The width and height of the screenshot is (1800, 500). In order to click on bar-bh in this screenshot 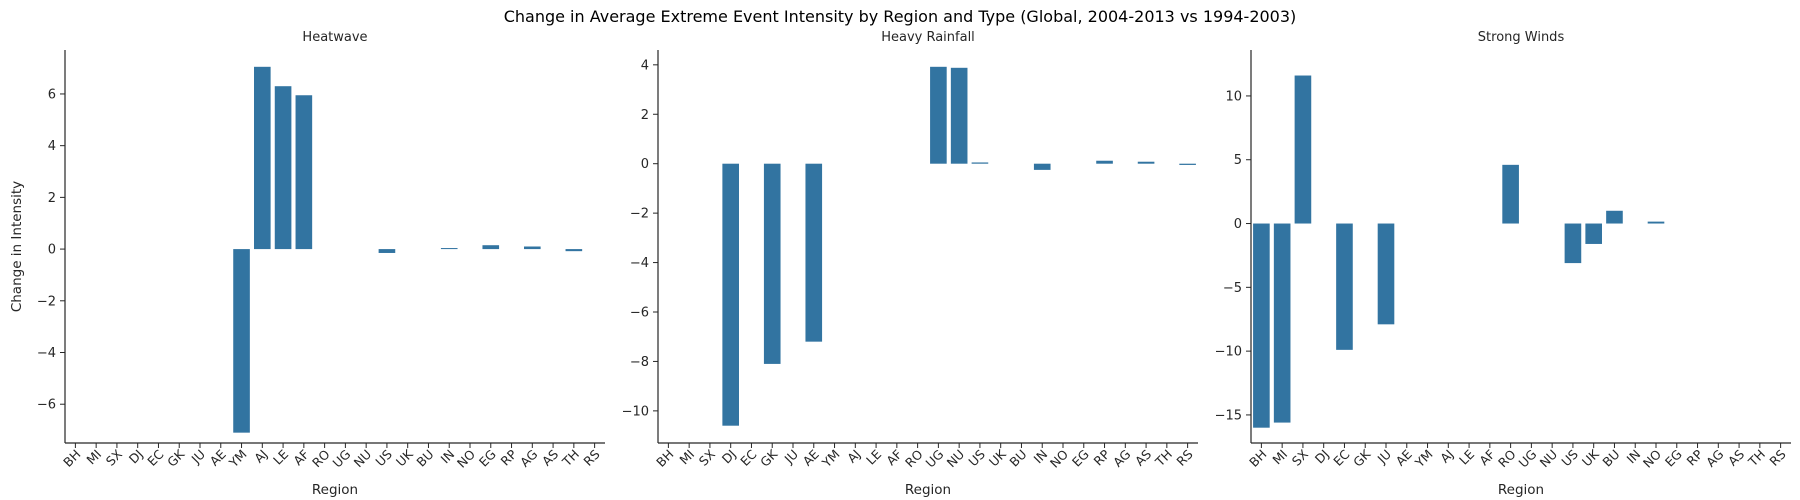, I will do `click(1261, 325)`.